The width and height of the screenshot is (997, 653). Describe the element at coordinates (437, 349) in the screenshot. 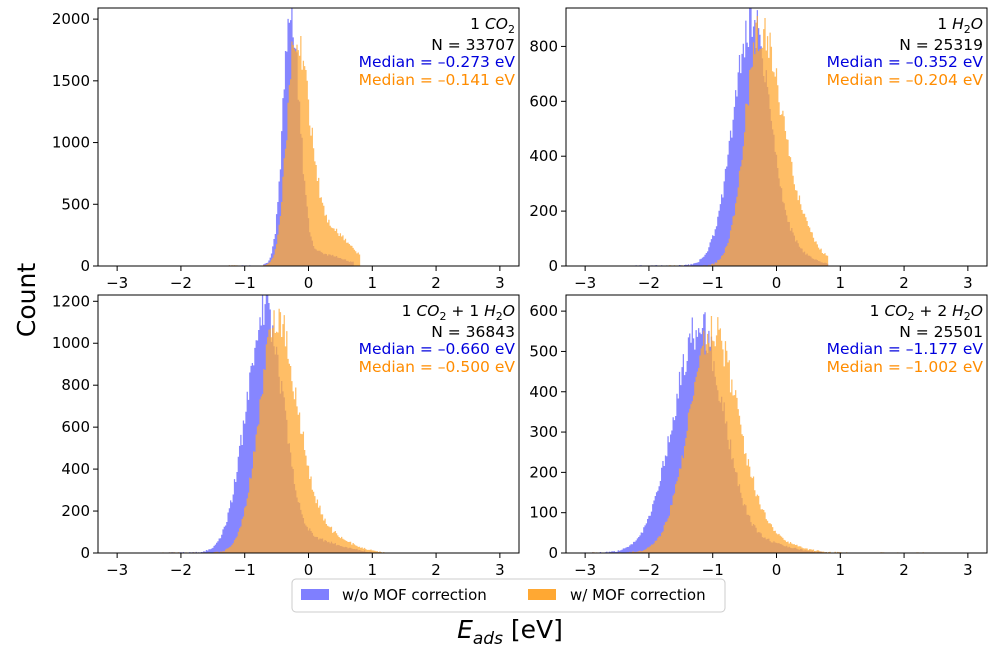

I see `median-without-correction: Median = –0.660 eV` at that location.